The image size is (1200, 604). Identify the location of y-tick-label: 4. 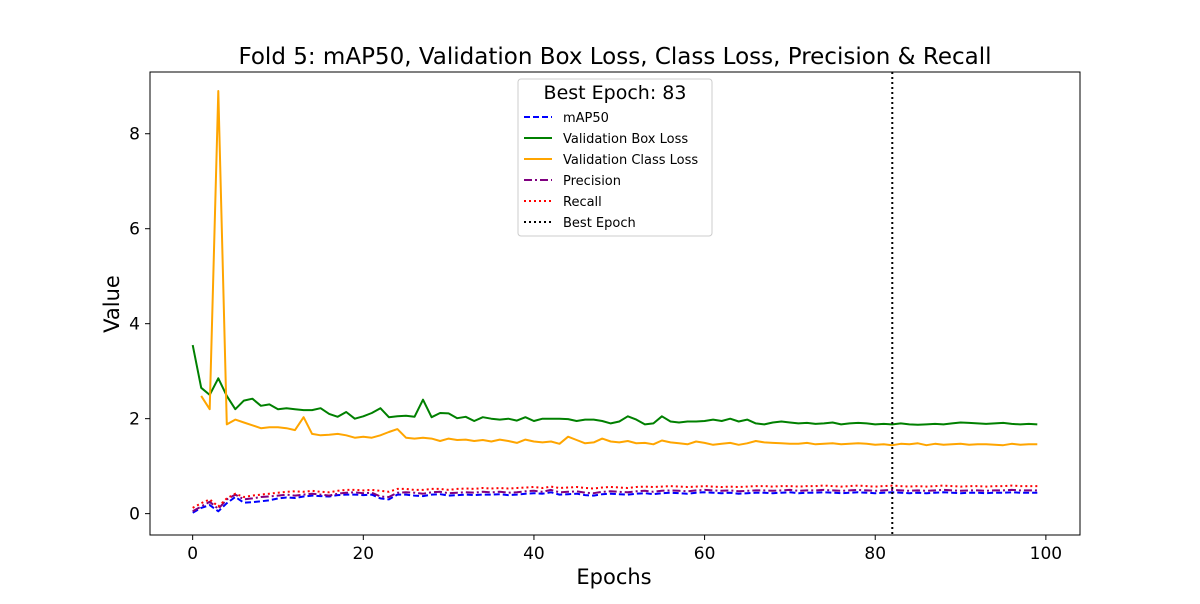
(134, 325).